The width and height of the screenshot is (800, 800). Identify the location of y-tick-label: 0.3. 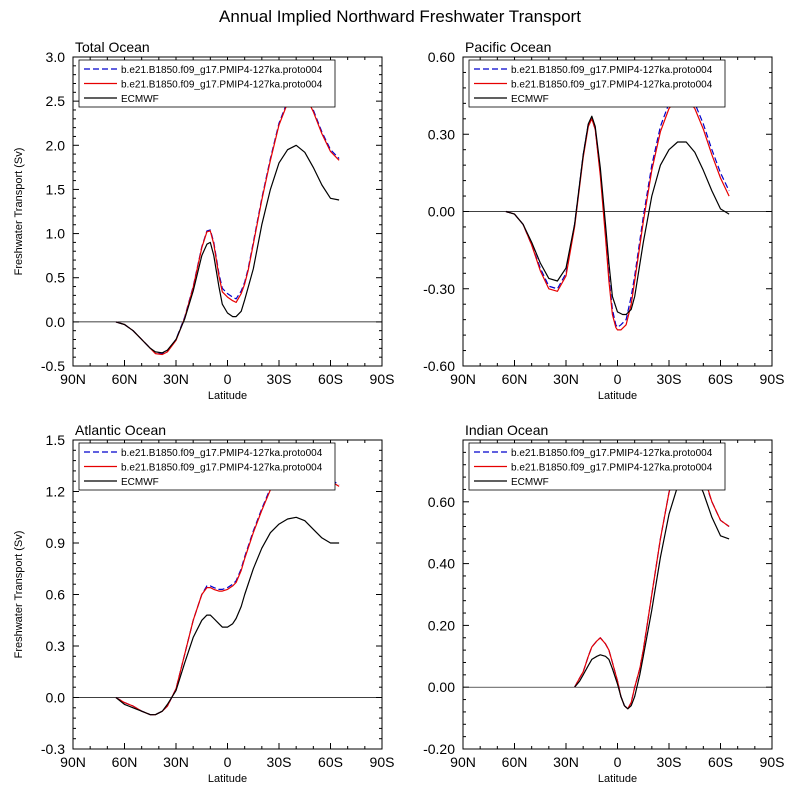
(56, 646).